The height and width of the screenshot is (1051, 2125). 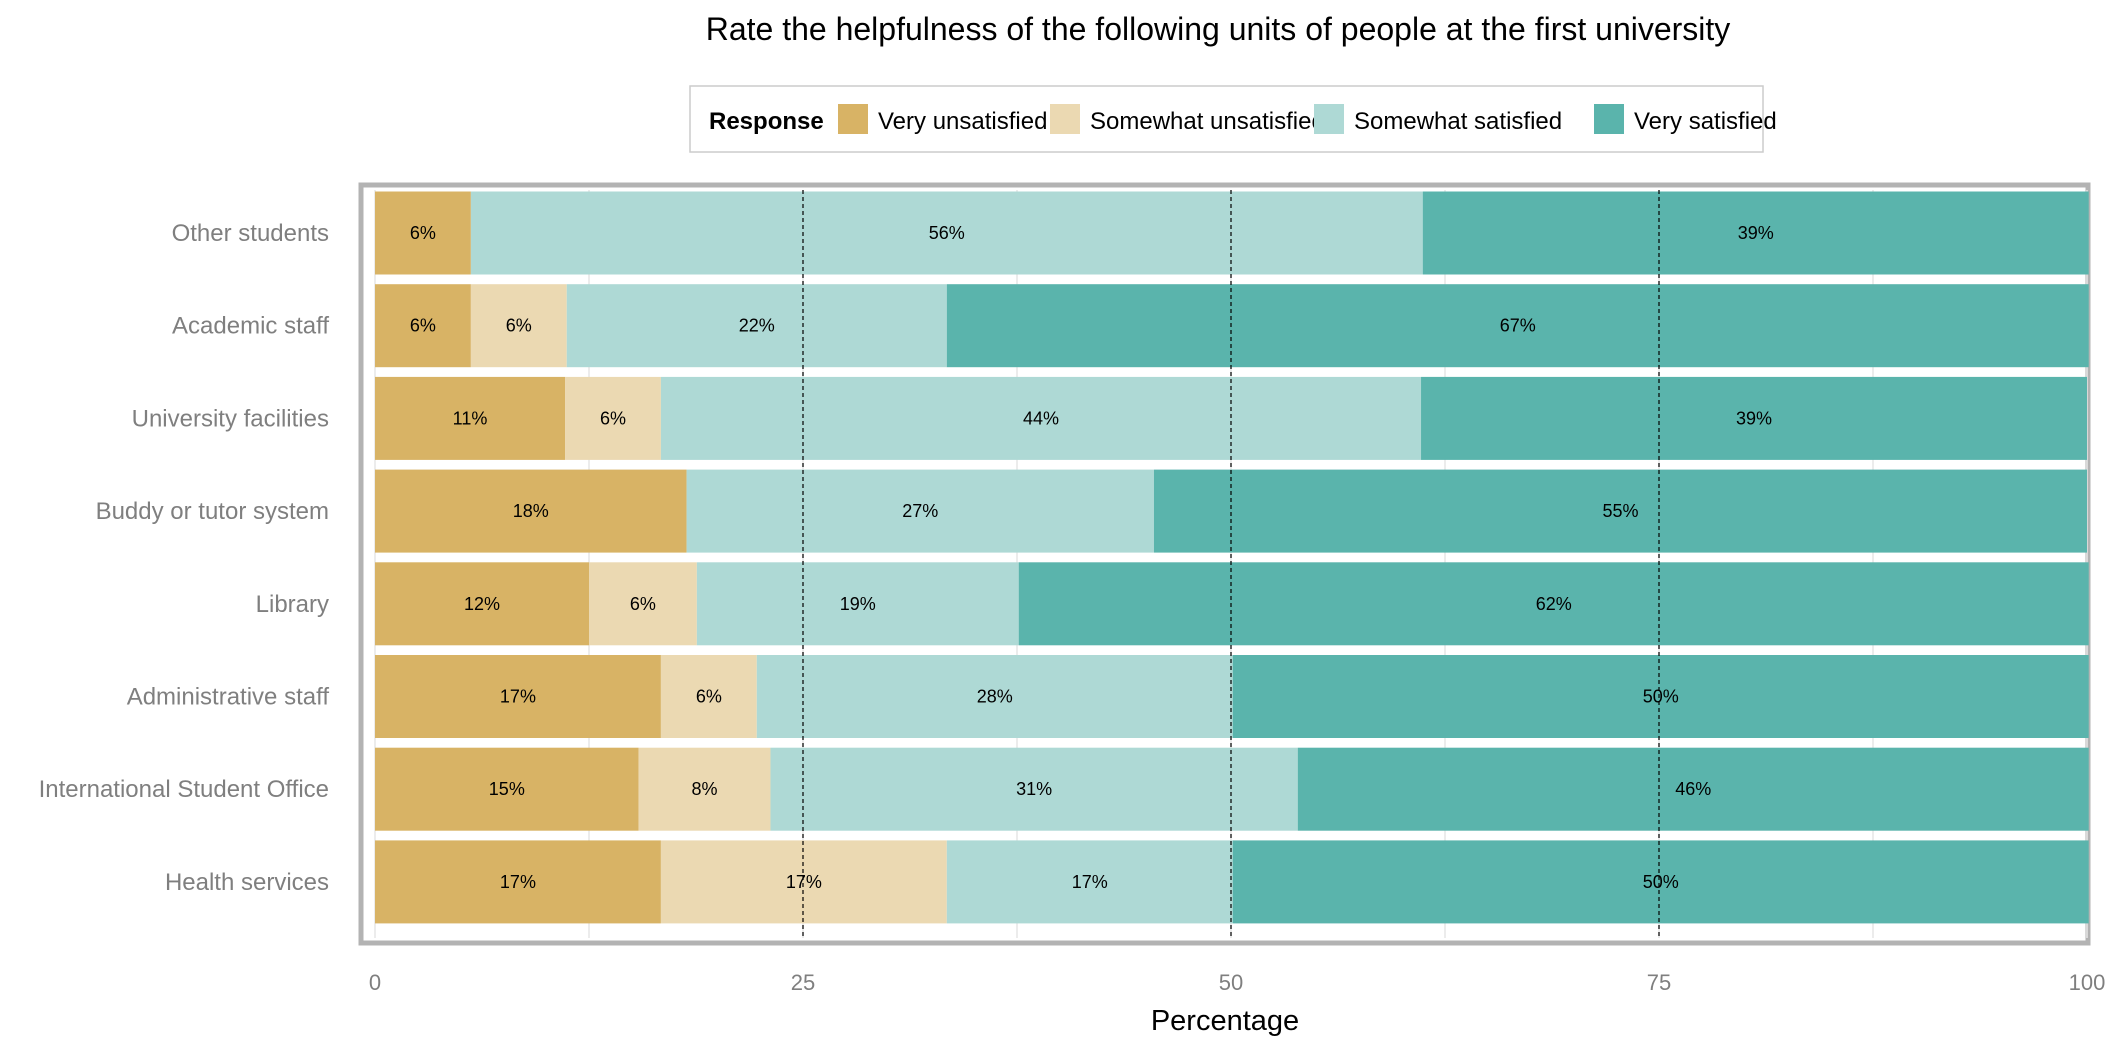 What do you see at coordinates (1458, 121) in the screenshot?
I see `legend-label: Somewhat satisfied` at bounding box center [1458, 121].